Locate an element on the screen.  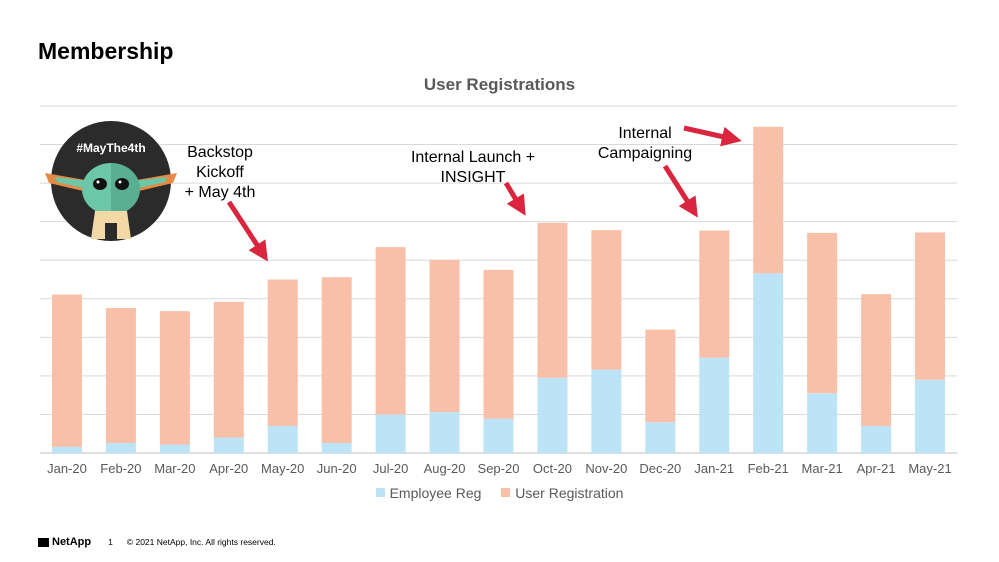
may-the-4th-badge: #MayThe4th is located at coordinates (111, 181).